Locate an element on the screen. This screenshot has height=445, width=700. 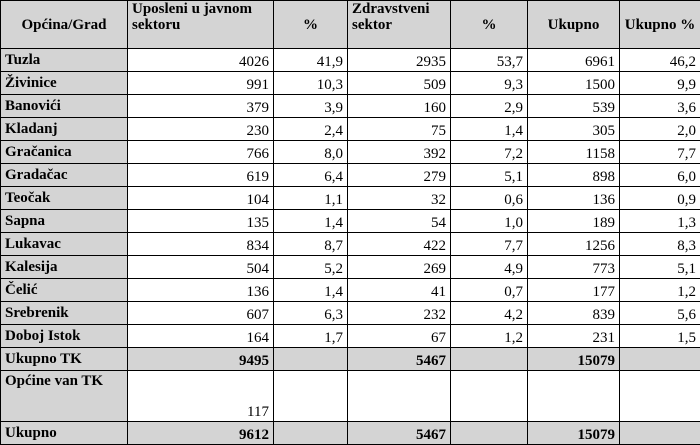
table-row: Banovići 379 3,9 160 2,9 539 3,6 is located at coordinates (350, 106).